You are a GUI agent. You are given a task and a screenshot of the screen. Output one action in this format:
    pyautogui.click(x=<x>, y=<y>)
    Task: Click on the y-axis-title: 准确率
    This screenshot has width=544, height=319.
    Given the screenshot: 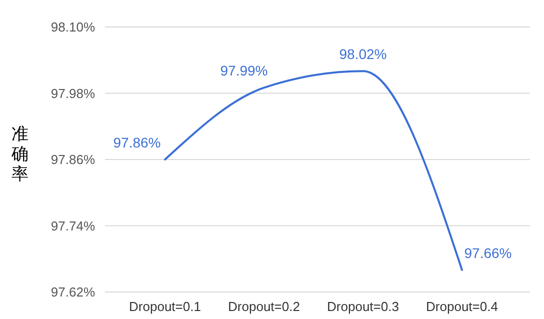 What is the action you would take?
    pyautogui.click(x=19, y=154)
    